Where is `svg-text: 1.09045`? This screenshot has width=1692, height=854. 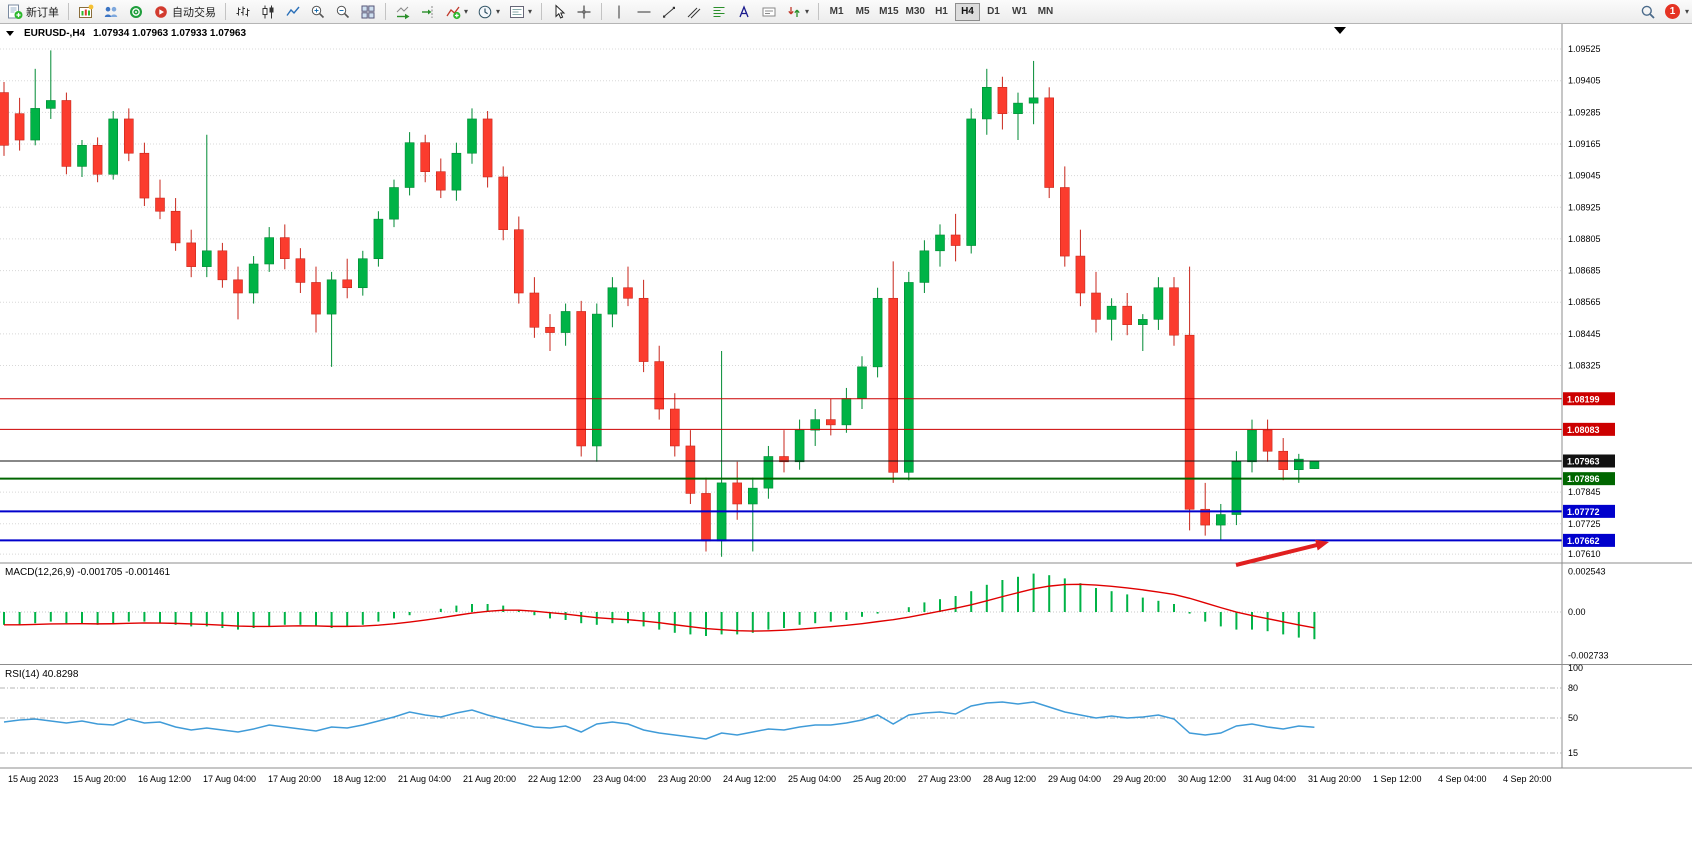
svg-text: 1.09045 is located at coordinates (1584, 176).